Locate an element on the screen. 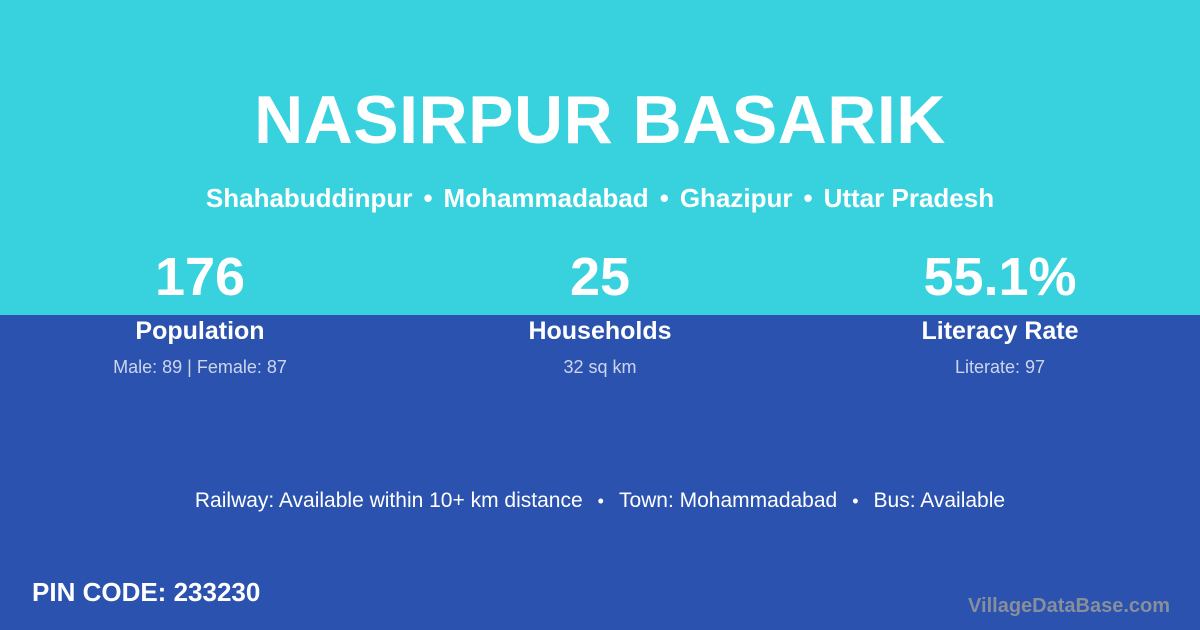 This screenshot has width=1200, height=630. pin-code-label: PIN CODE: is located at coordinates (99, 592).